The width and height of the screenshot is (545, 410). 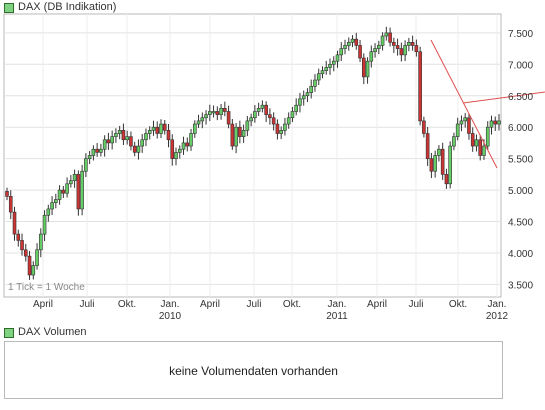 What do you see at coordinates (520, 97) in the screenshot?
I see `y-tick-label: 6.500` at bounding box center [520, 97].